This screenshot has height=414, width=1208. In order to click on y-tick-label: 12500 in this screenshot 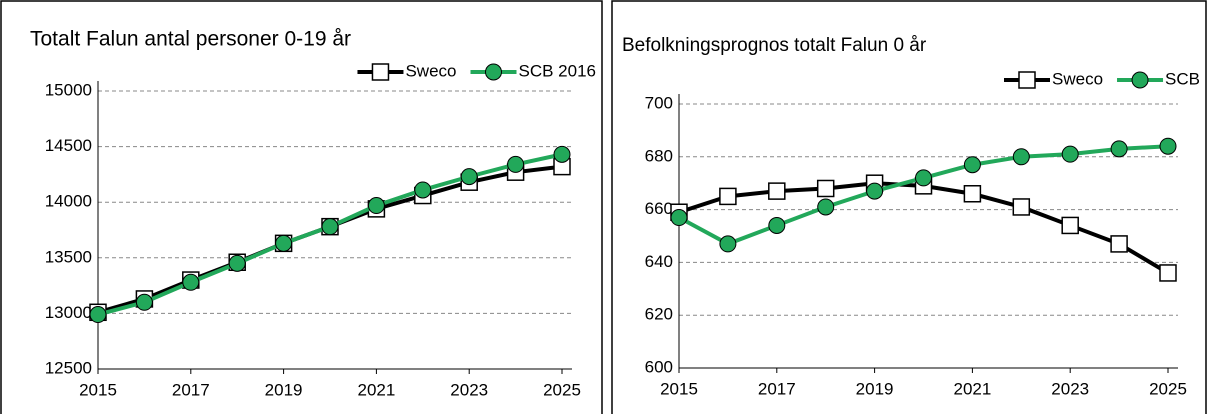, I will do `click(68, 367)`.